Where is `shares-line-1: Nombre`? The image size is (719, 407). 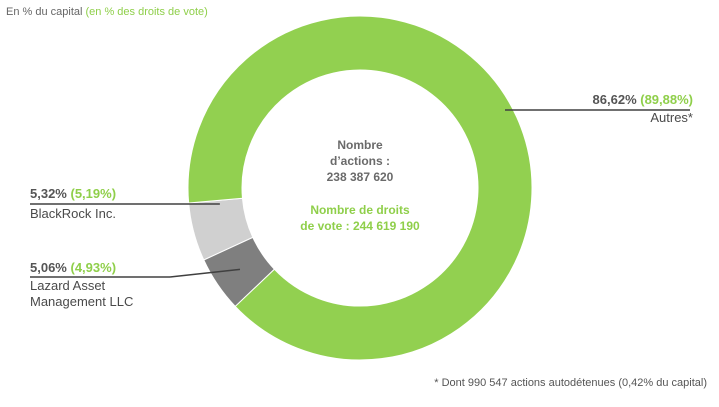
shares-line-1: Nombre is located at coordinates (360, 145).